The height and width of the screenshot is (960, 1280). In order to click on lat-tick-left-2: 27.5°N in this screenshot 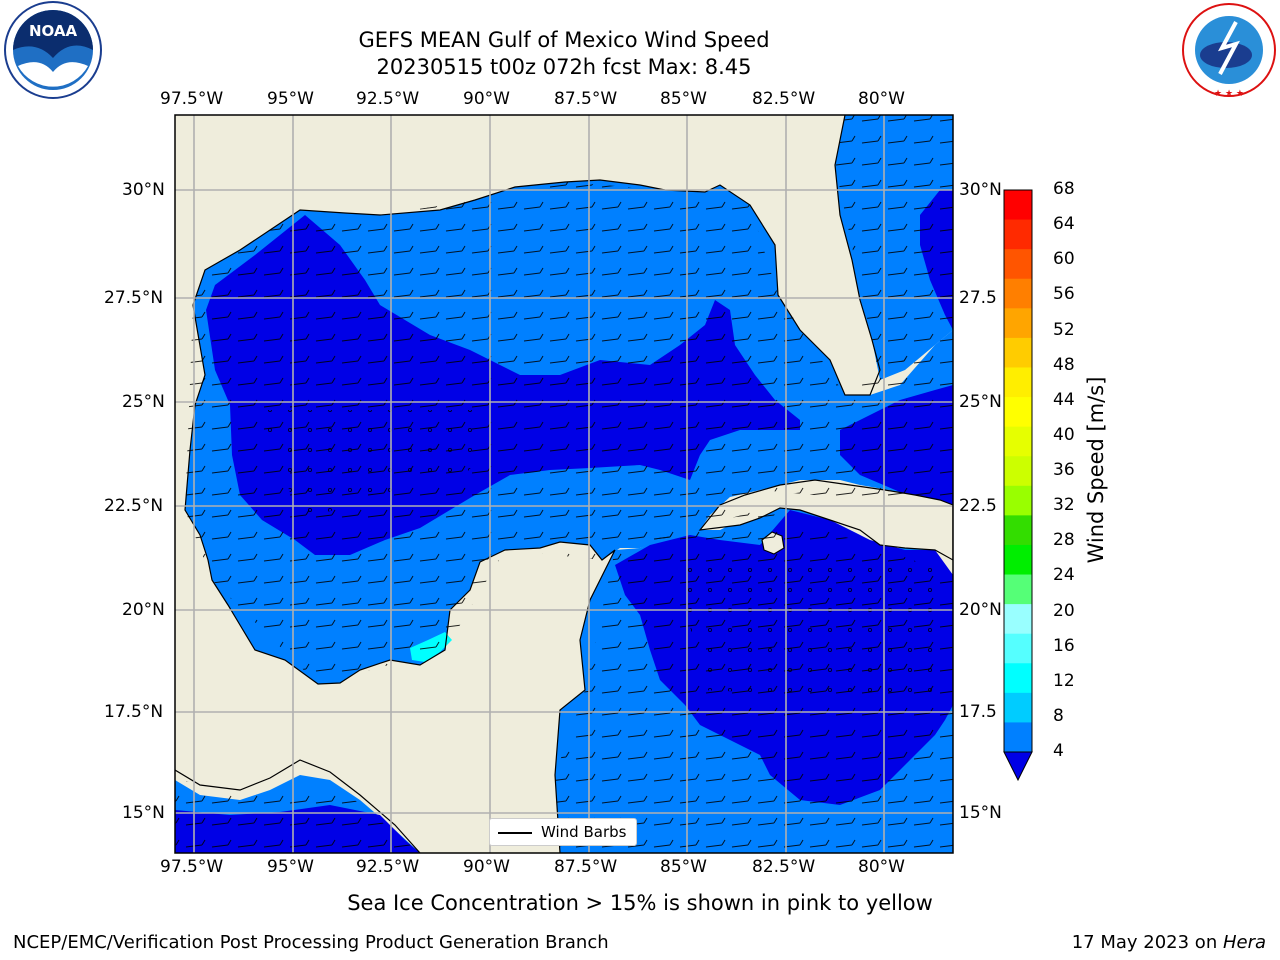, I will do `click(134, 298)`.